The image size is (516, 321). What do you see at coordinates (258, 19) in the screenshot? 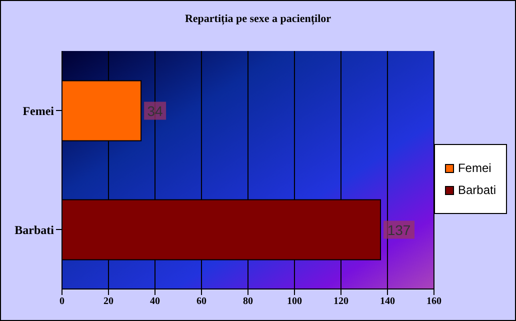
I see `chart-title: Repartiția pe sexe a pacienților` at bounding box center [258, 19].